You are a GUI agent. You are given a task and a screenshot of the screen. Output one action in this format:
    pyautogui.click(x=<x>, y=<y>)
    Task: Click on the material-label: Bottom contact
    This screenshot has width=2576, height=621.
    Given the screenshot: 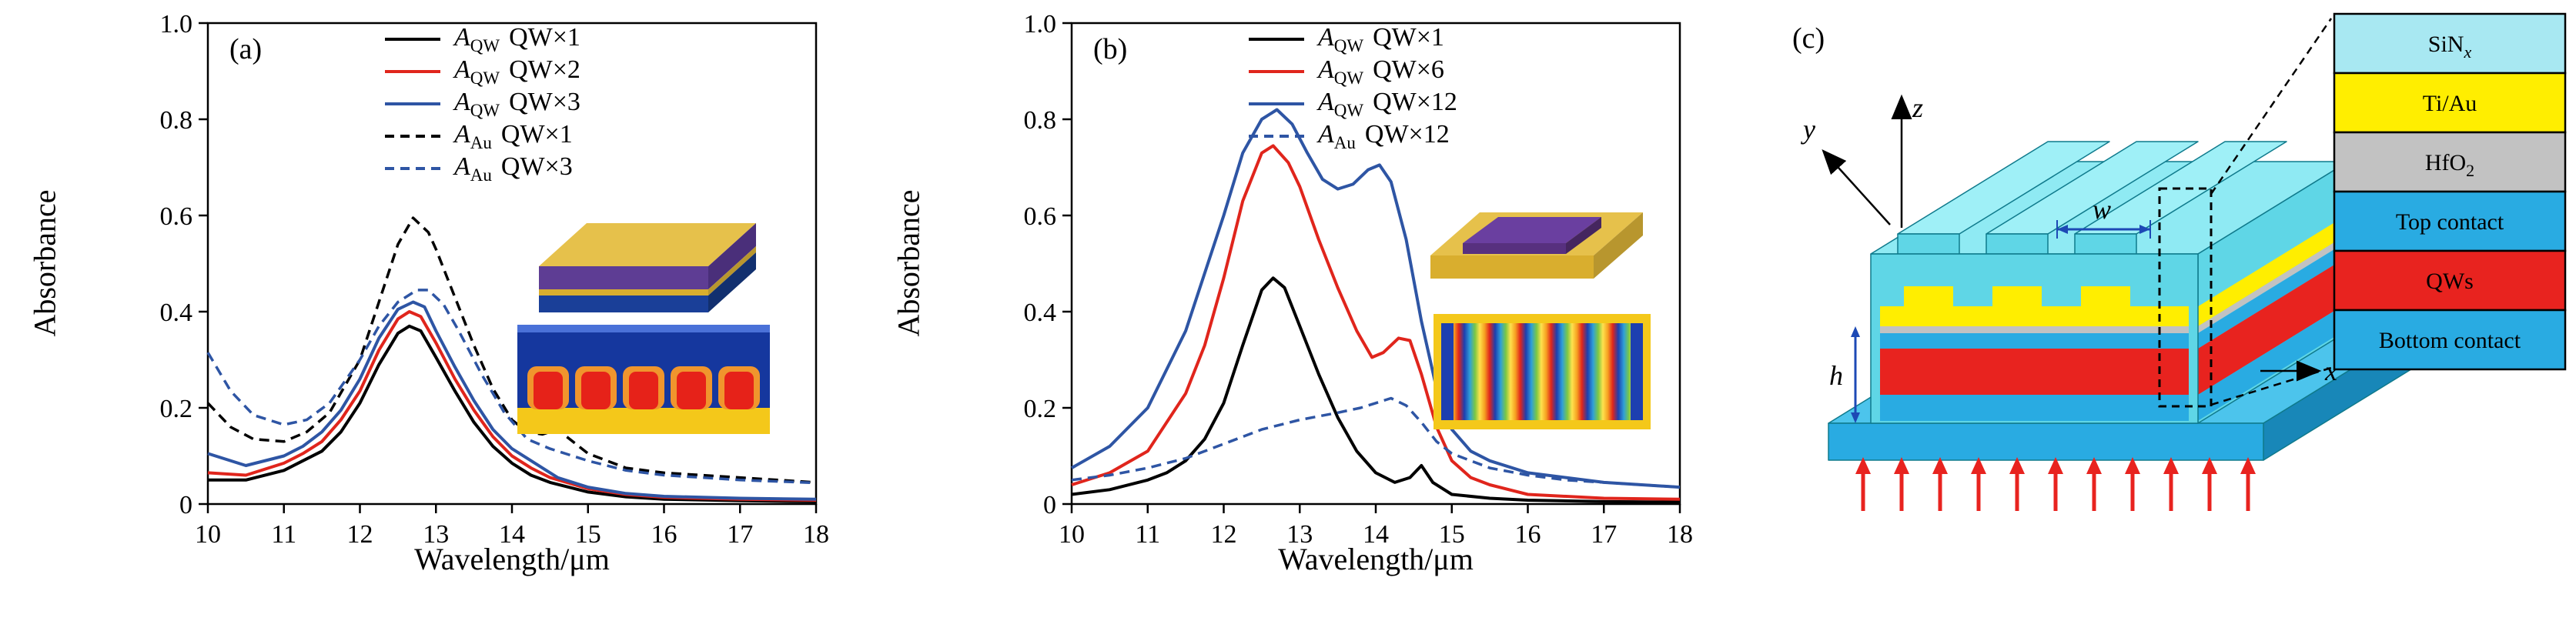 What is the action you would take?
    pyautogui.click(x=2450, y=340)
    